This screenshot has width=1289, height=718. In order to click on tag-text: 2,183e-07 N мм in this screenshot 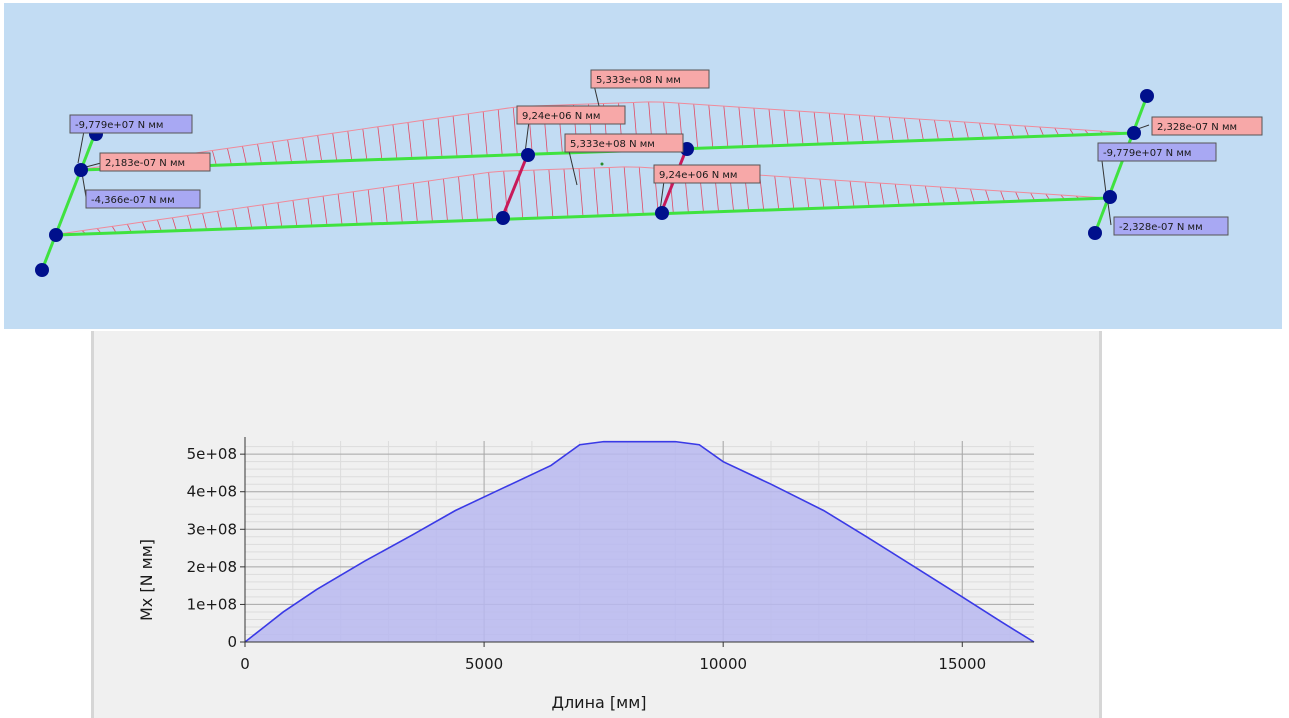, I will do `click(145, 163)`.